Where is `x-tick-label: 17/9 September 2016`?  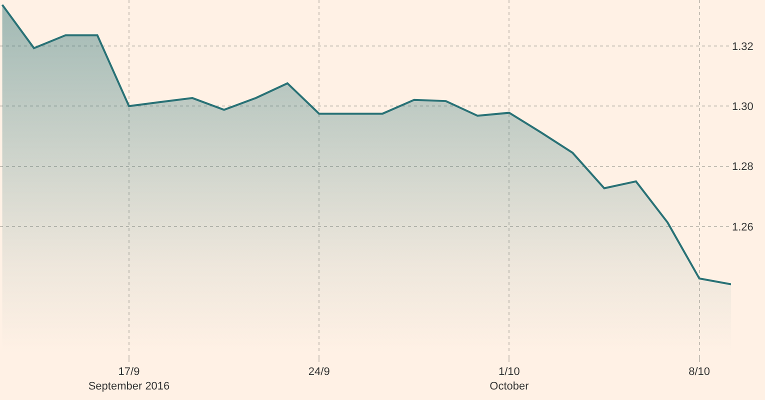 x-tick-label: 17/9 September 2016 is located at coordinates (129, 379).